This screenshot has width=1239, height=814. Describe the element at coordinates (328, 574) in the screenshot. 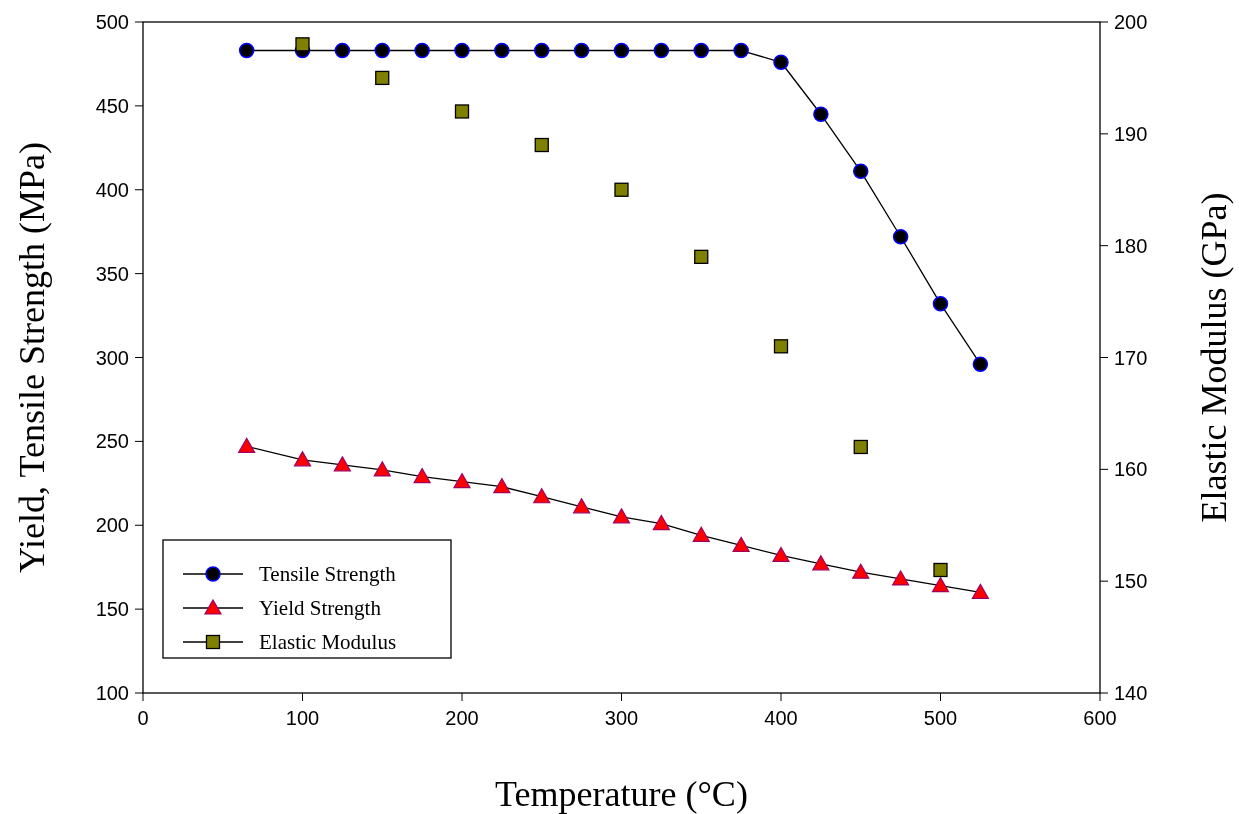

I see `legend-label: Tensile Strength` at that location.